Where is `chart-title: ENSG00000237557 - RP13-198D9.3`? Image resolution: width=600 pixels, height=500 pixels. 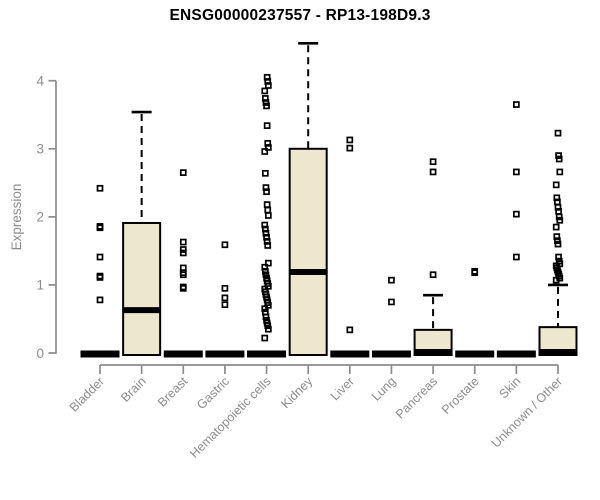 chart-title: ENSG00000237557 - RP13-198D9.3 is located at coordinates (300, 15).